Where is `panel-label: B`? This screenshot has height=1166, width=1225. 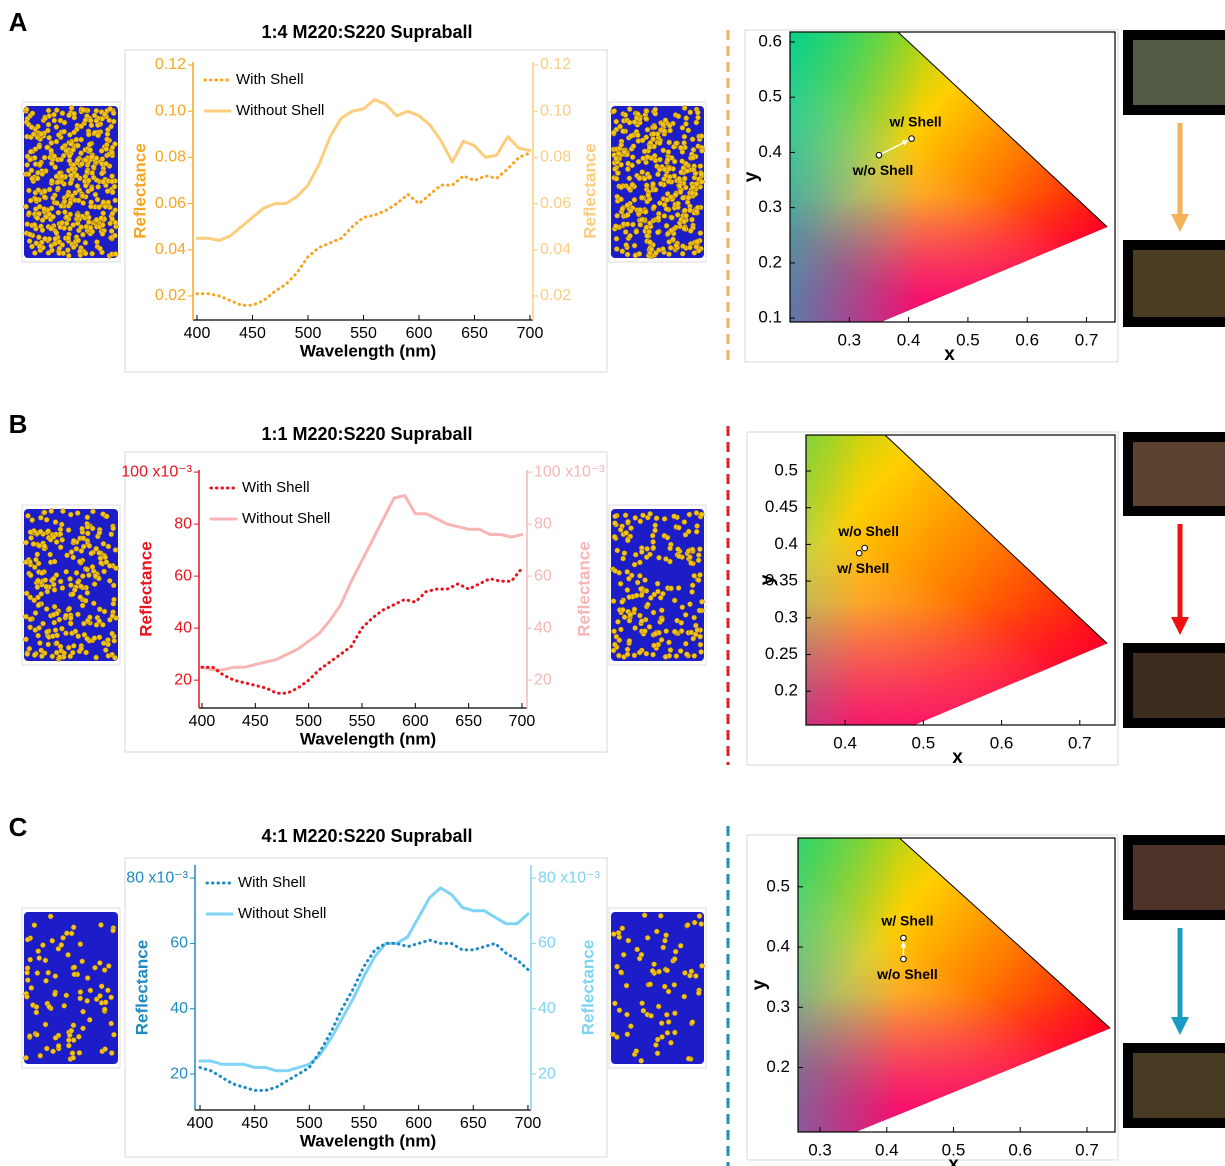
panel-label: B is located at coordinates (18, 424).